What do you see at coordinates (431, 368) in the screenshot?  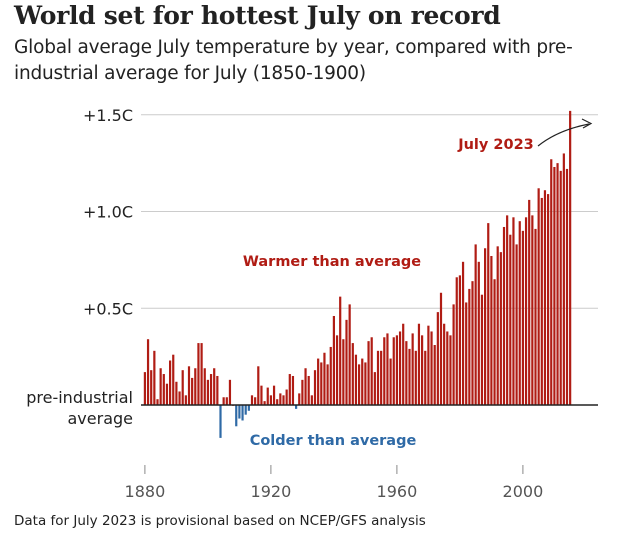 I see `bar-1971` at bounding box center [431, 368].